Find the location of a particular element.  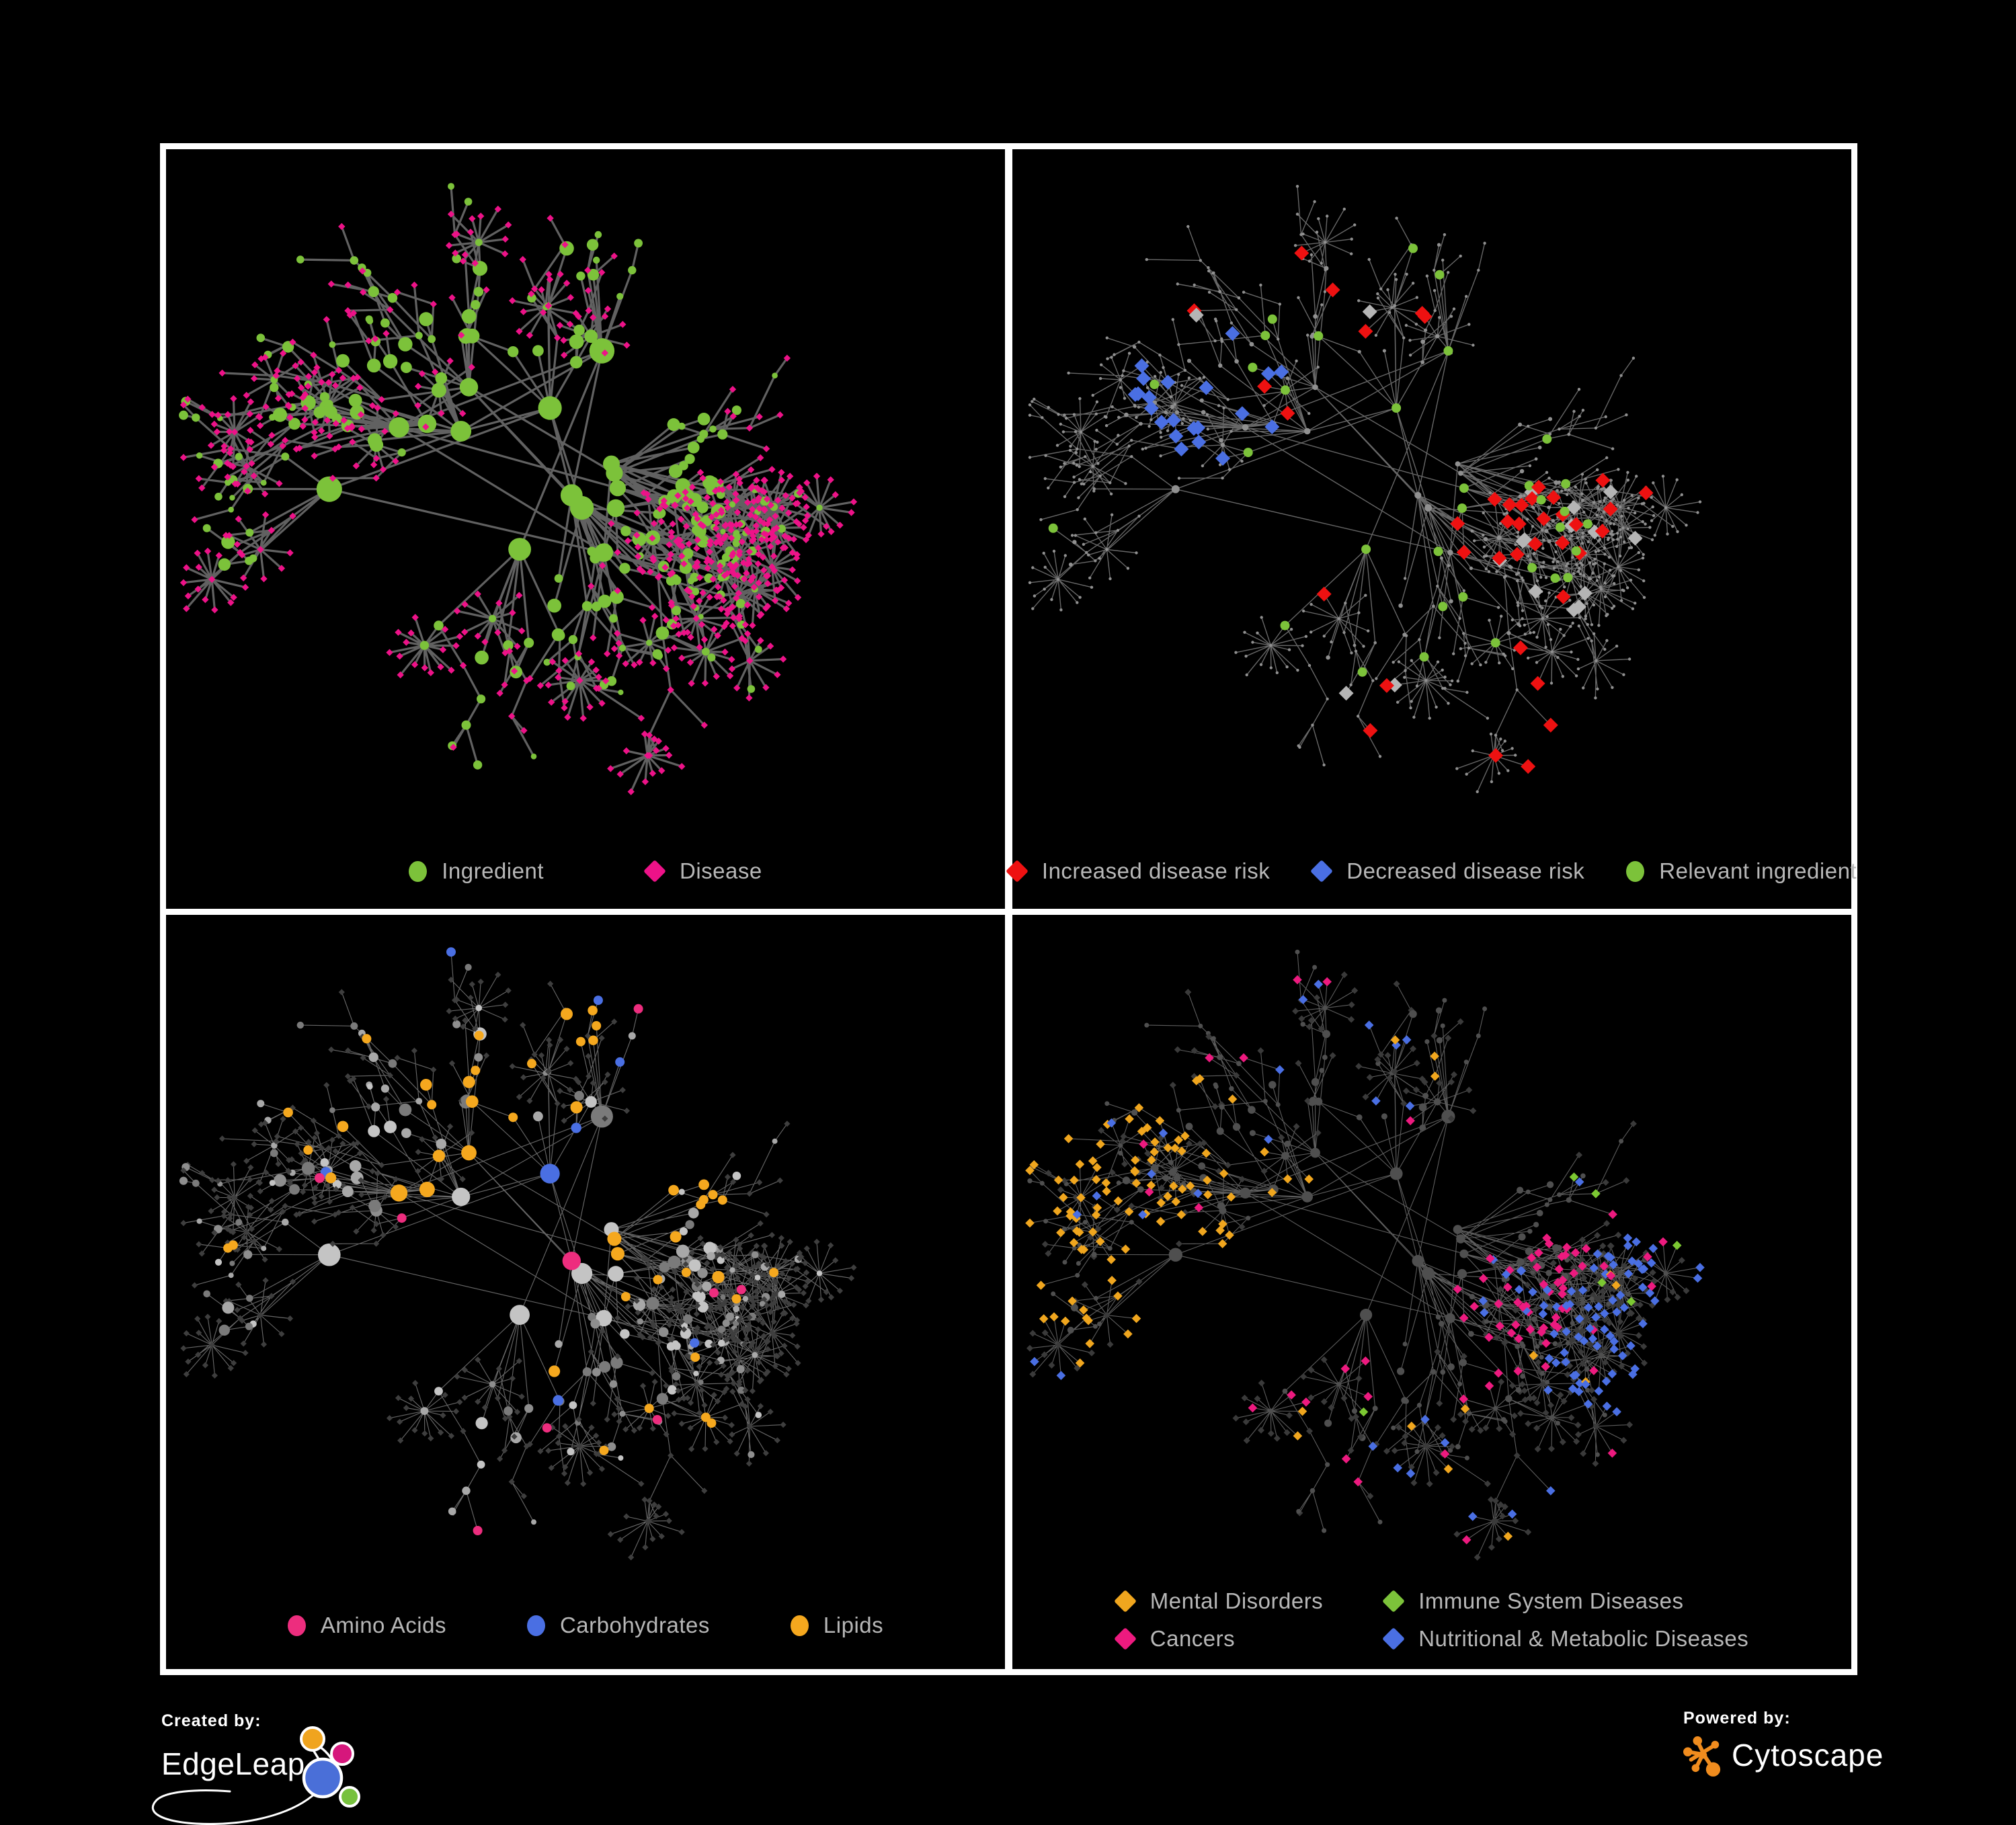

legend-item-increased-disease-risk: Increased disease risk is located at coordinates (1138, 871).